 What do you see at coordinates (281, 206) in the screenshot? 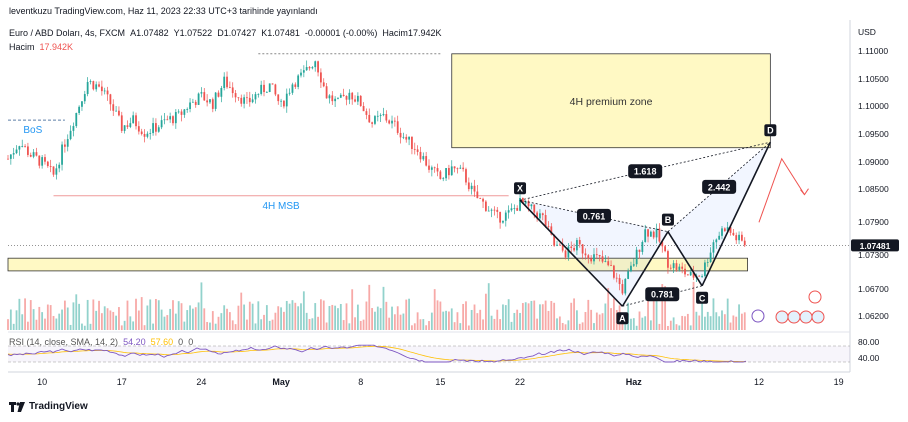
I see `msb-label: 4H MSB` at bounding box center [281, 206].